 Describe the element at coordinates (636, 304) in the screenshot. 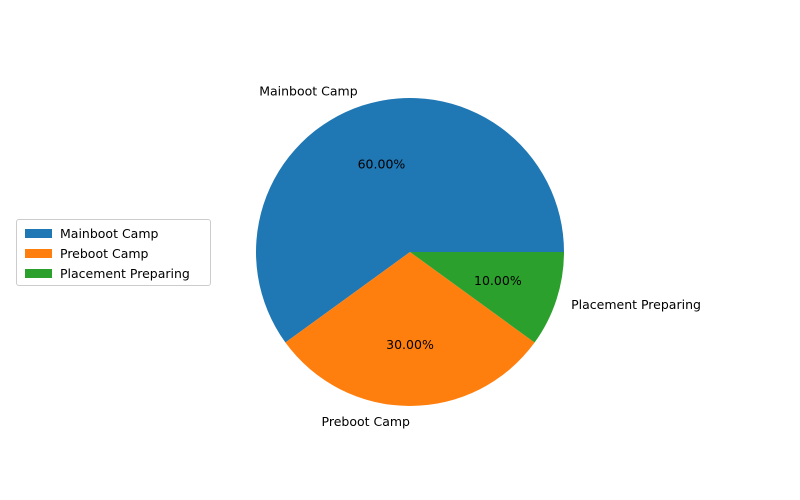

I see `slice-label-placement-preparing: Placement Preparing` at that location.